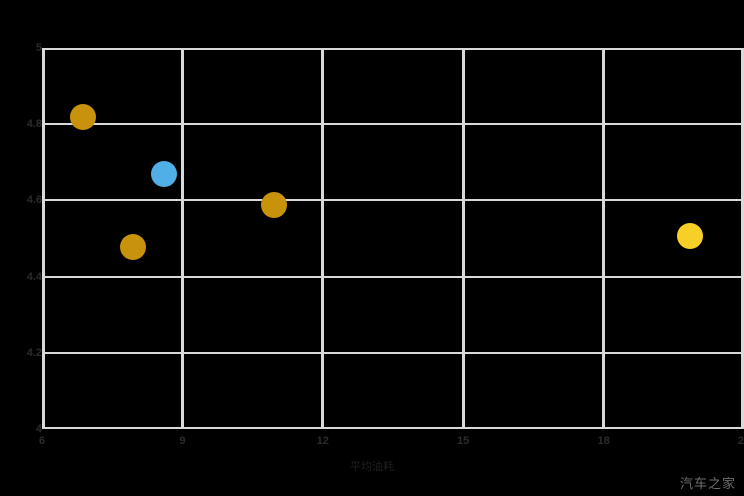 This screenshot has width=744, height=496. Describe the element at coordinates (393, 428) in the screenshot. I see `axis-spine-bottom` at that location.